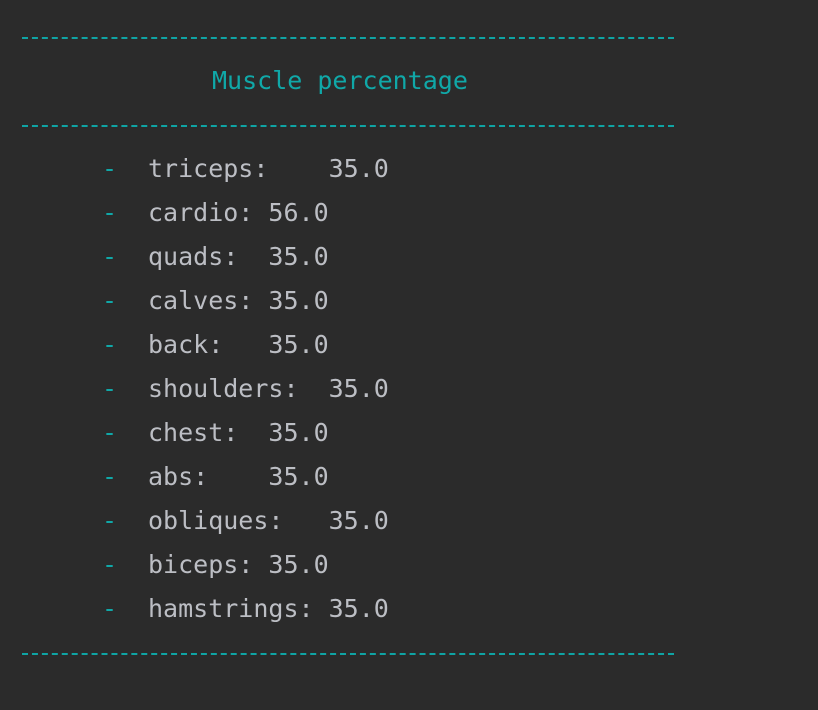 The height and width of the screenshot is (710, 818). What do you see at coordinates (409, 521) in the screenshot?
I see `list-item: - obliques: 35.0` at bounding box center [409, 521].